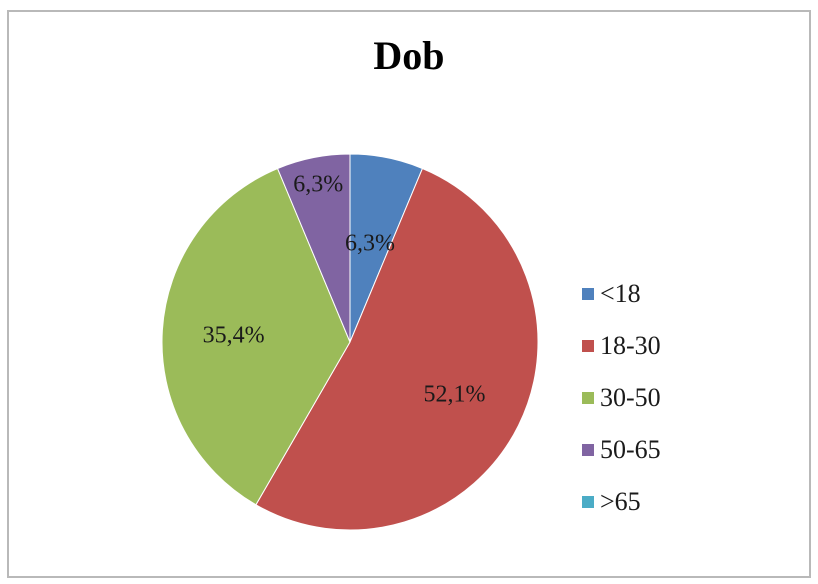 This screenshot has height=584, width=818. Describe the element at coordinates (620, 293) in the screenshot. I see `legend-label: <18` at that location.